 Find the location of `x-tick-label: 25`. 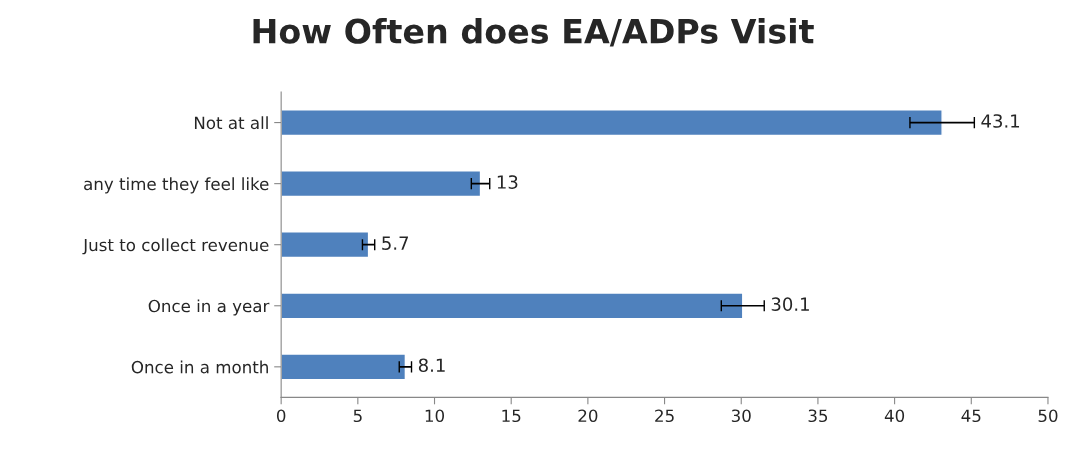

x-tick-label: 25 is located at coordinates (664, 416).